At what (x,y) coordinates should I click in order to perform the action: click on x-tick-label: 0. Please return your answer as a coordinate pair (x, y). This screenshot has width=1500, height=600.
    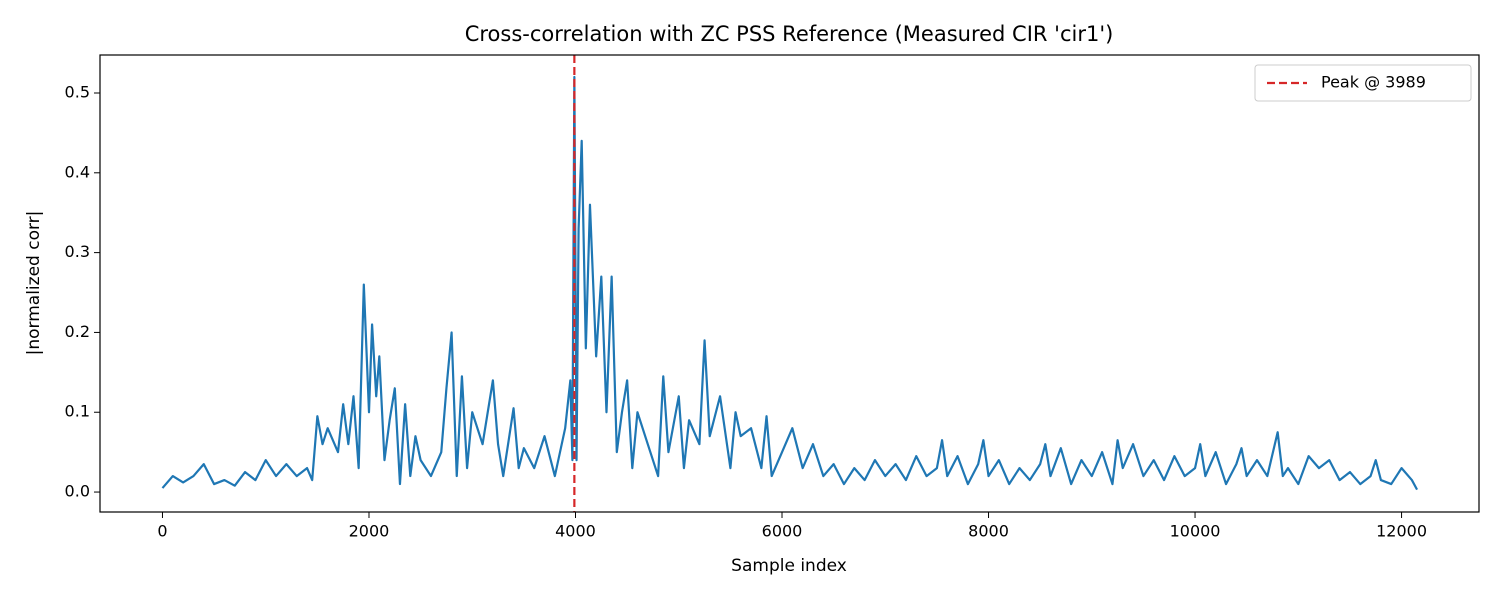
    Looking at the image, I should click on (162, 531).